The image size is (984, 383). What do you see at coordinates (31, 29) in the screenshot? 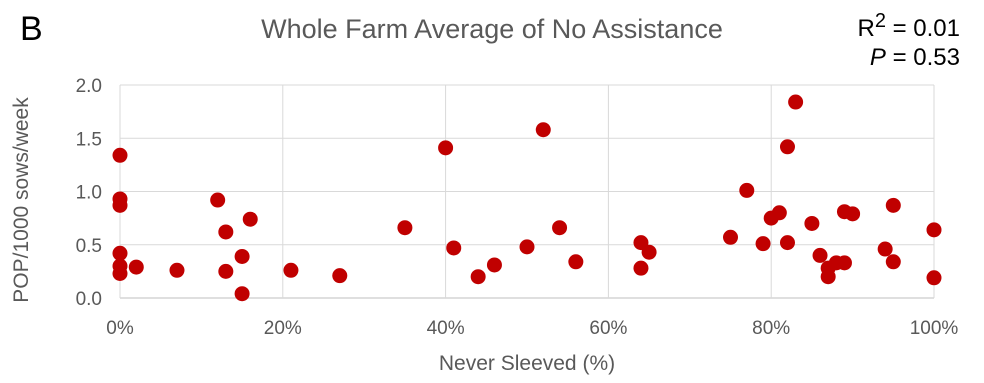
I see `panel-letter: B` at bounding box center [31, 29].